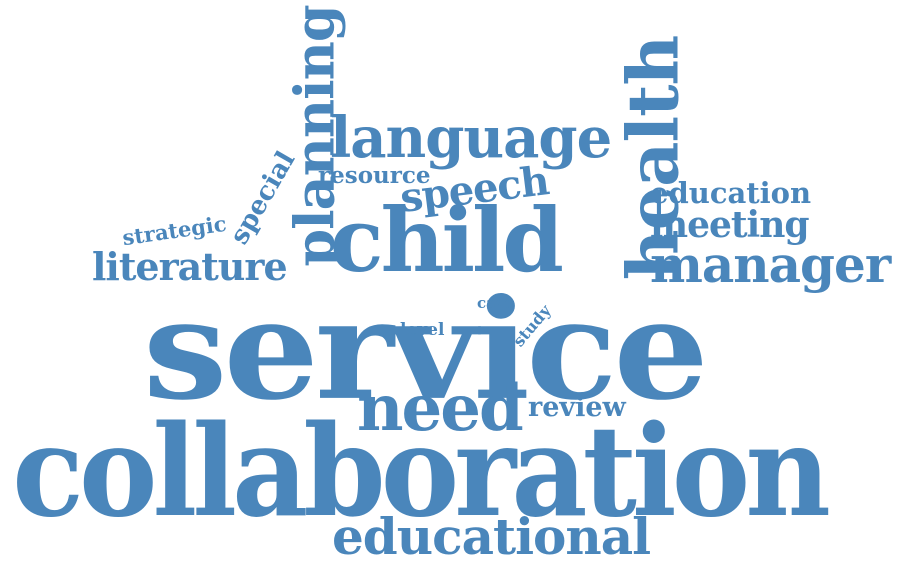  What do you see at coordinates (730, 225) in the screenshot?
I see `word-meeting: meeting` at bounding box center [730, 225].